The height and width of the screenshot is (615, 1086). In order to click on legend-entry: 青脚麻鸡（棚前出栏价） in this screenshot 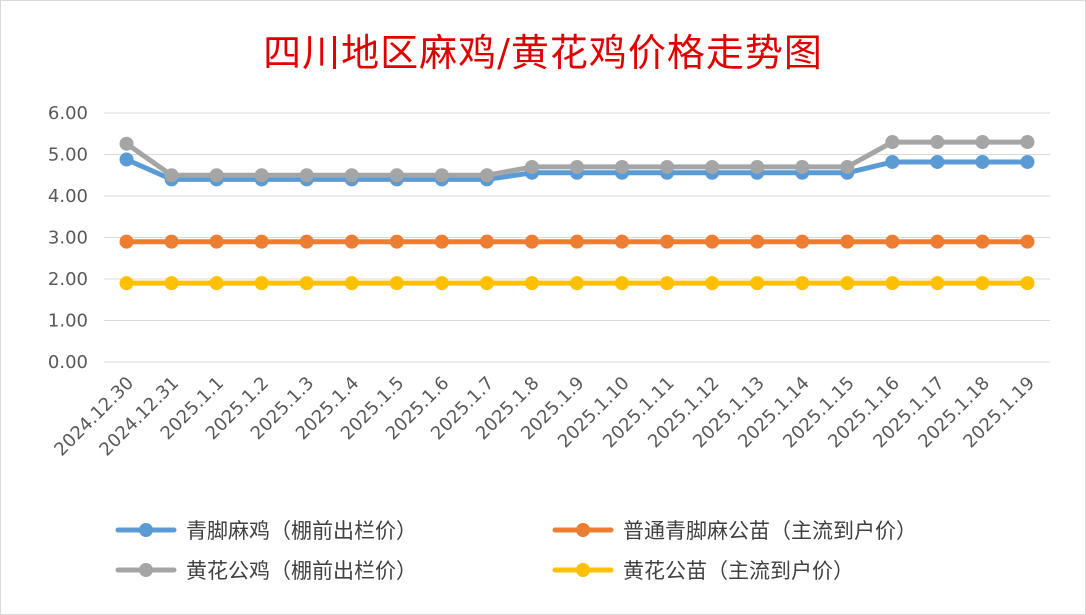, I will do `click(266, 531)`.